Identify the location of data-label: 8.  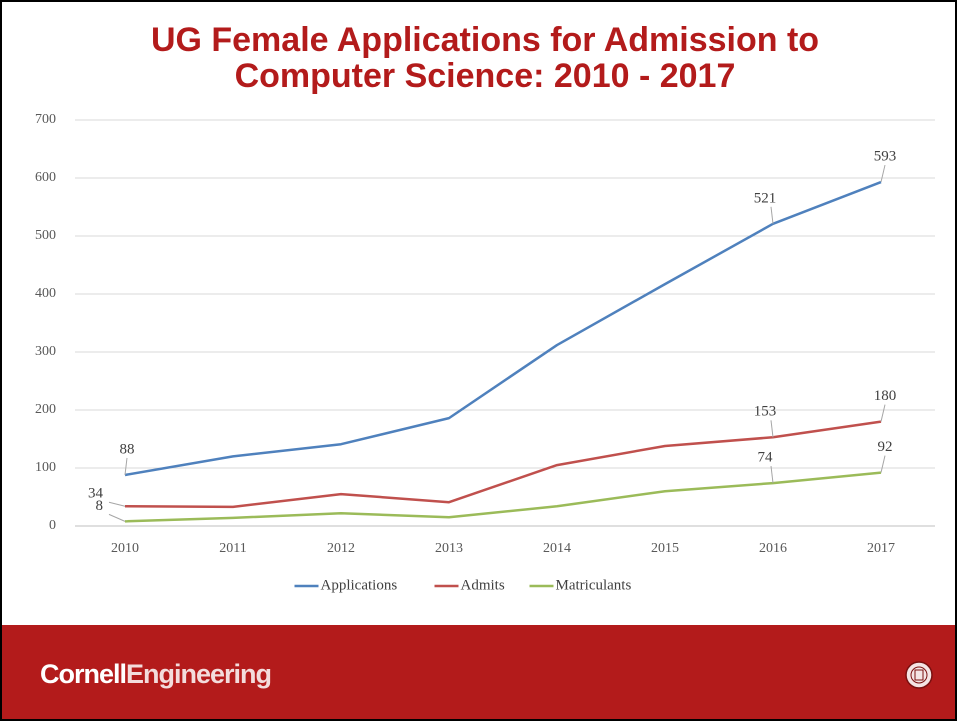
(100, 506).